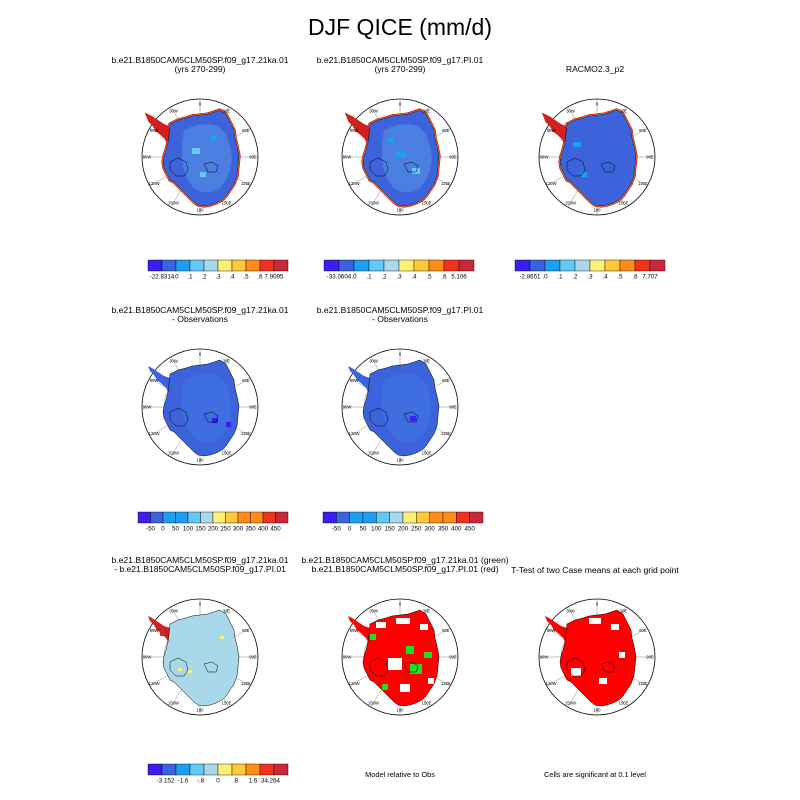  I want to click on map-panel-p5: 0 30E 60E 90E 120E 150E 180 150W 120W 90W 60W 30W, so click(400, 407).